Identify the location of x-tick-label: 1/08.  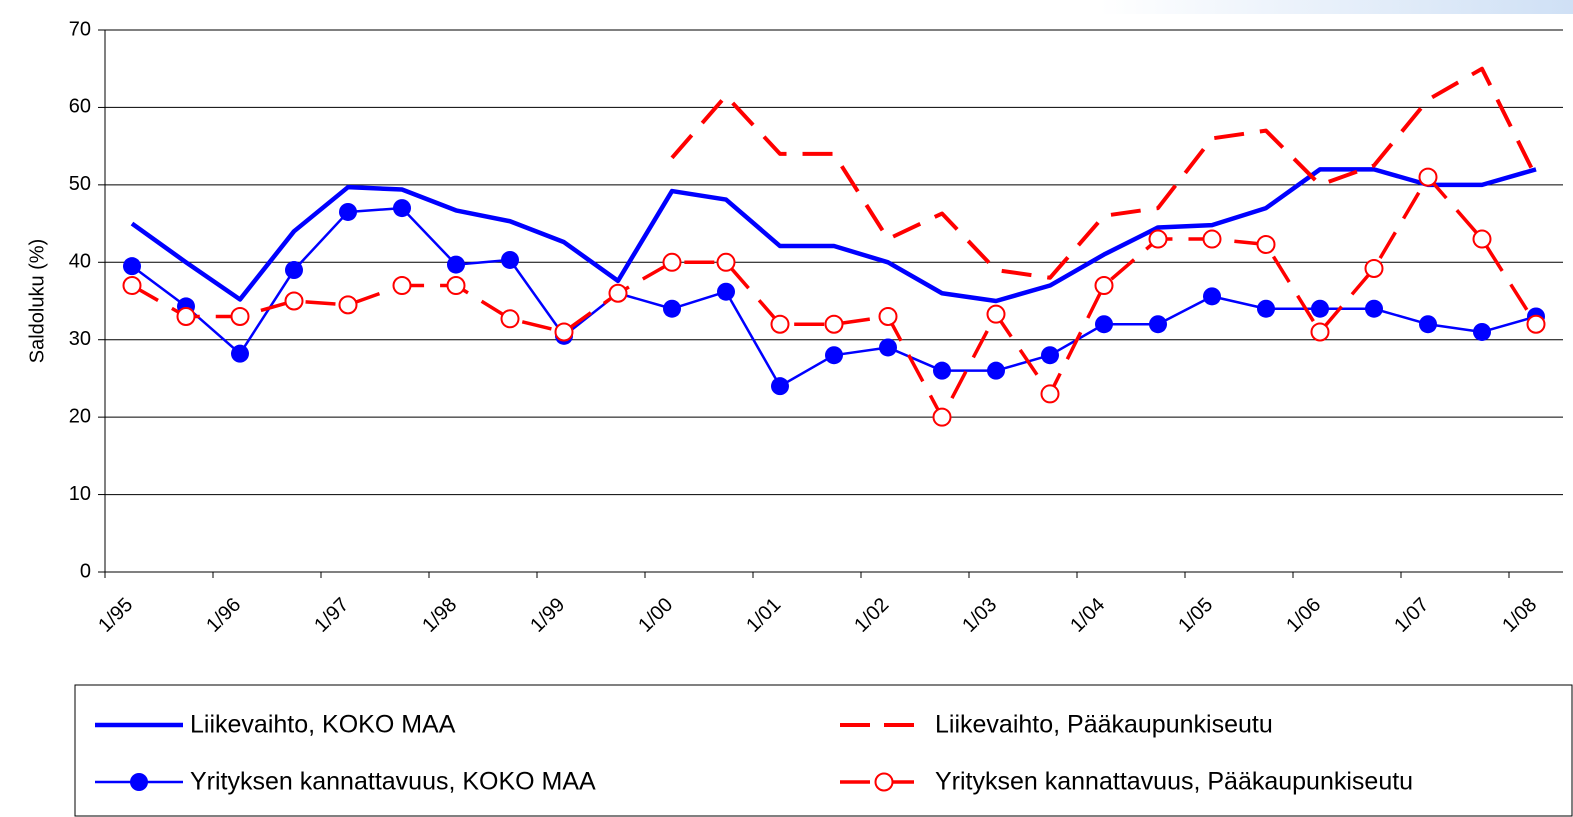
(1519, 615).